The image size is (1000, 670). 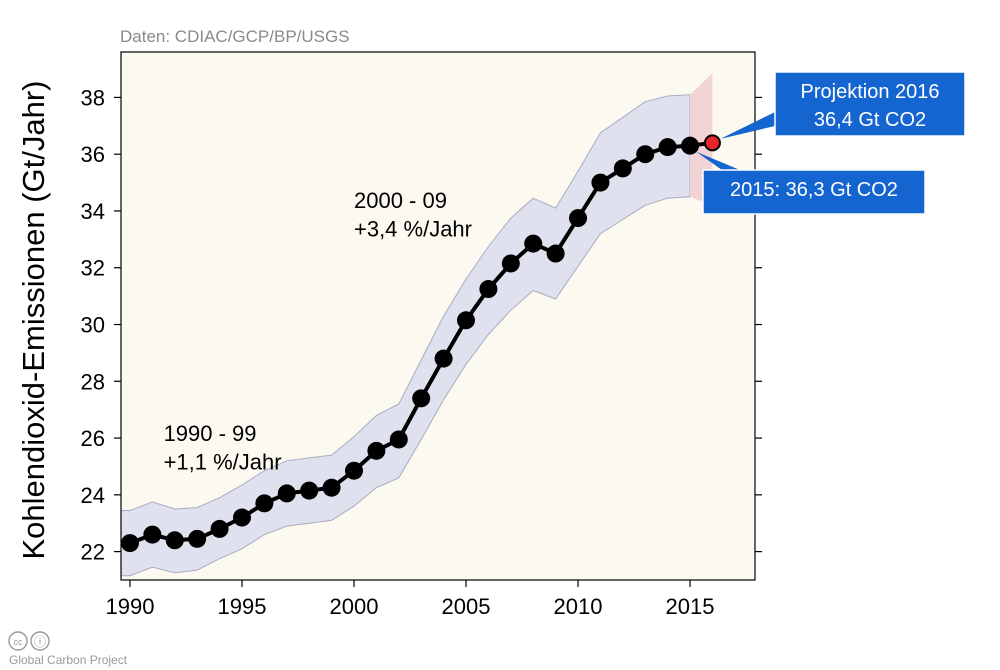 I want to click on y-tick-label: 28, so click(x=93, y=381).